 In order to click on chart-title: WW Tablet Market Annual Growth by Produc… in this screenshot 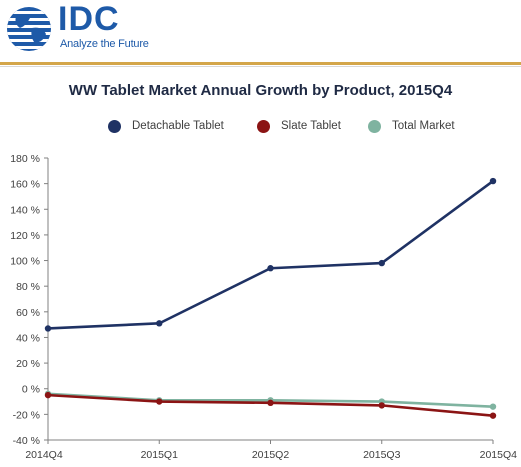, I will do `click(260, 90)`.